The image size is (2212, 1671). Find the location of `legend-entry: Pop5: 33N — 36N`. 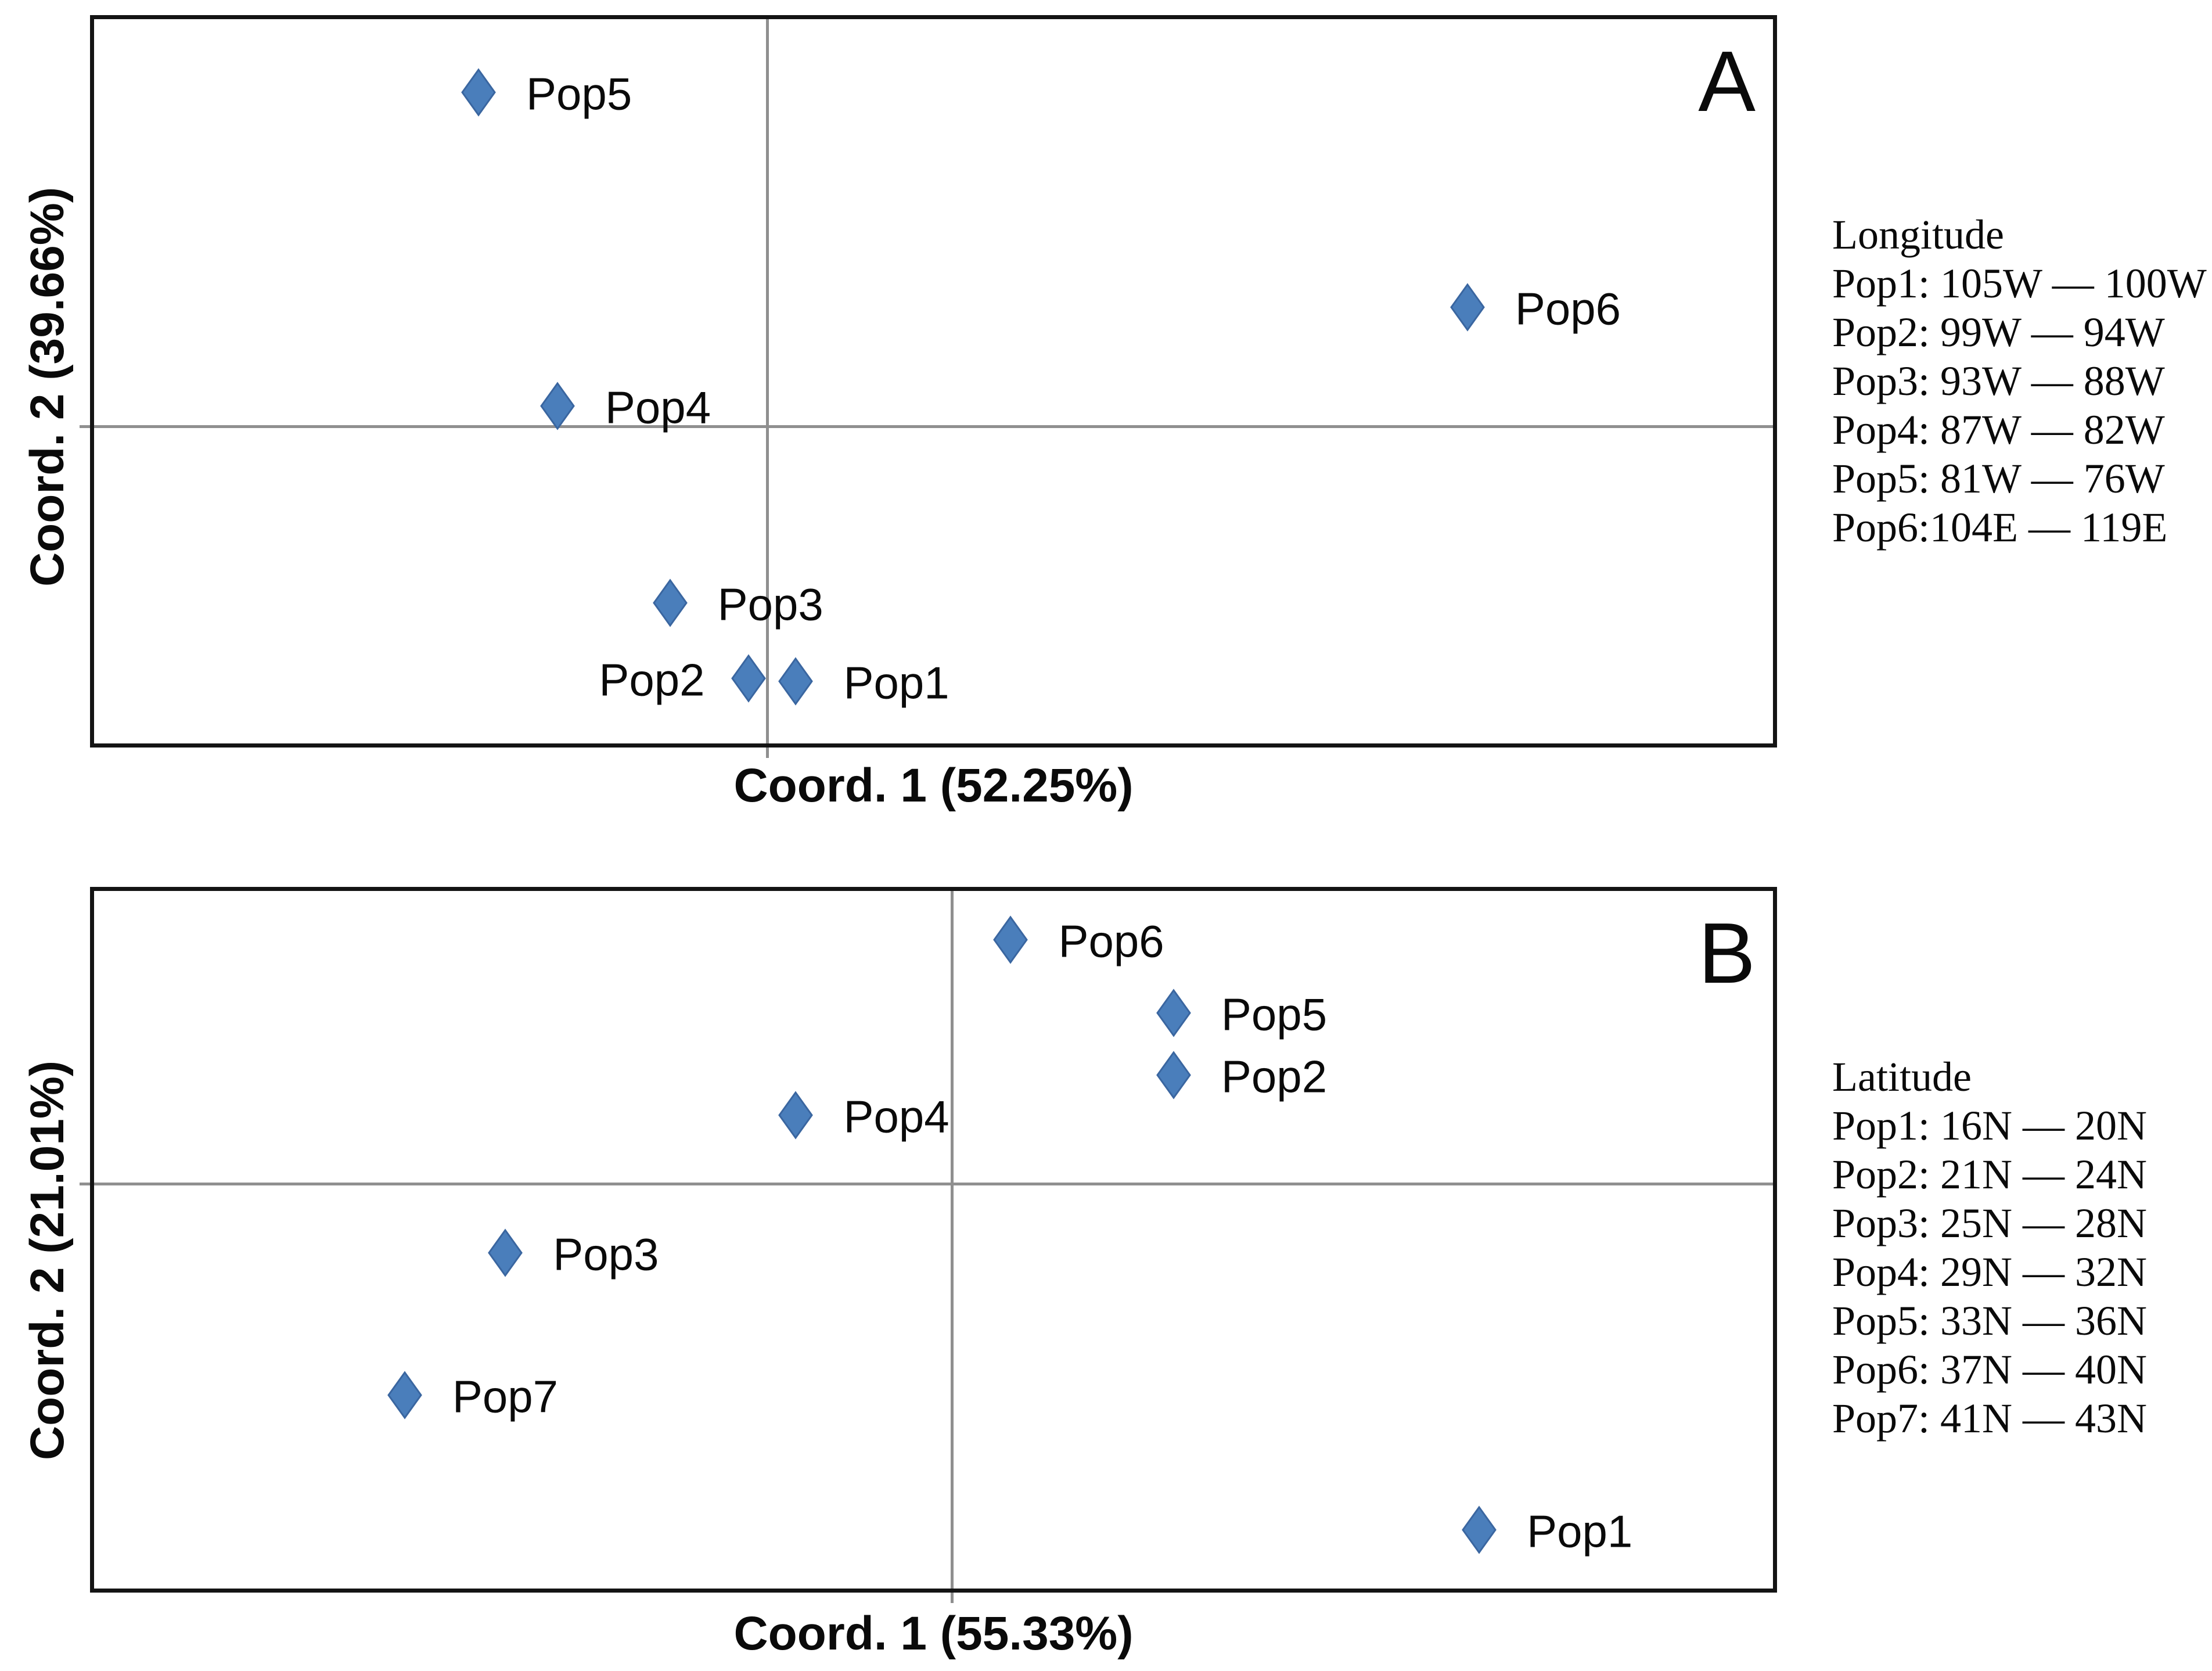

legend-entry: Pop5: 33N — 36N is located at coordinates (1990, 1321).